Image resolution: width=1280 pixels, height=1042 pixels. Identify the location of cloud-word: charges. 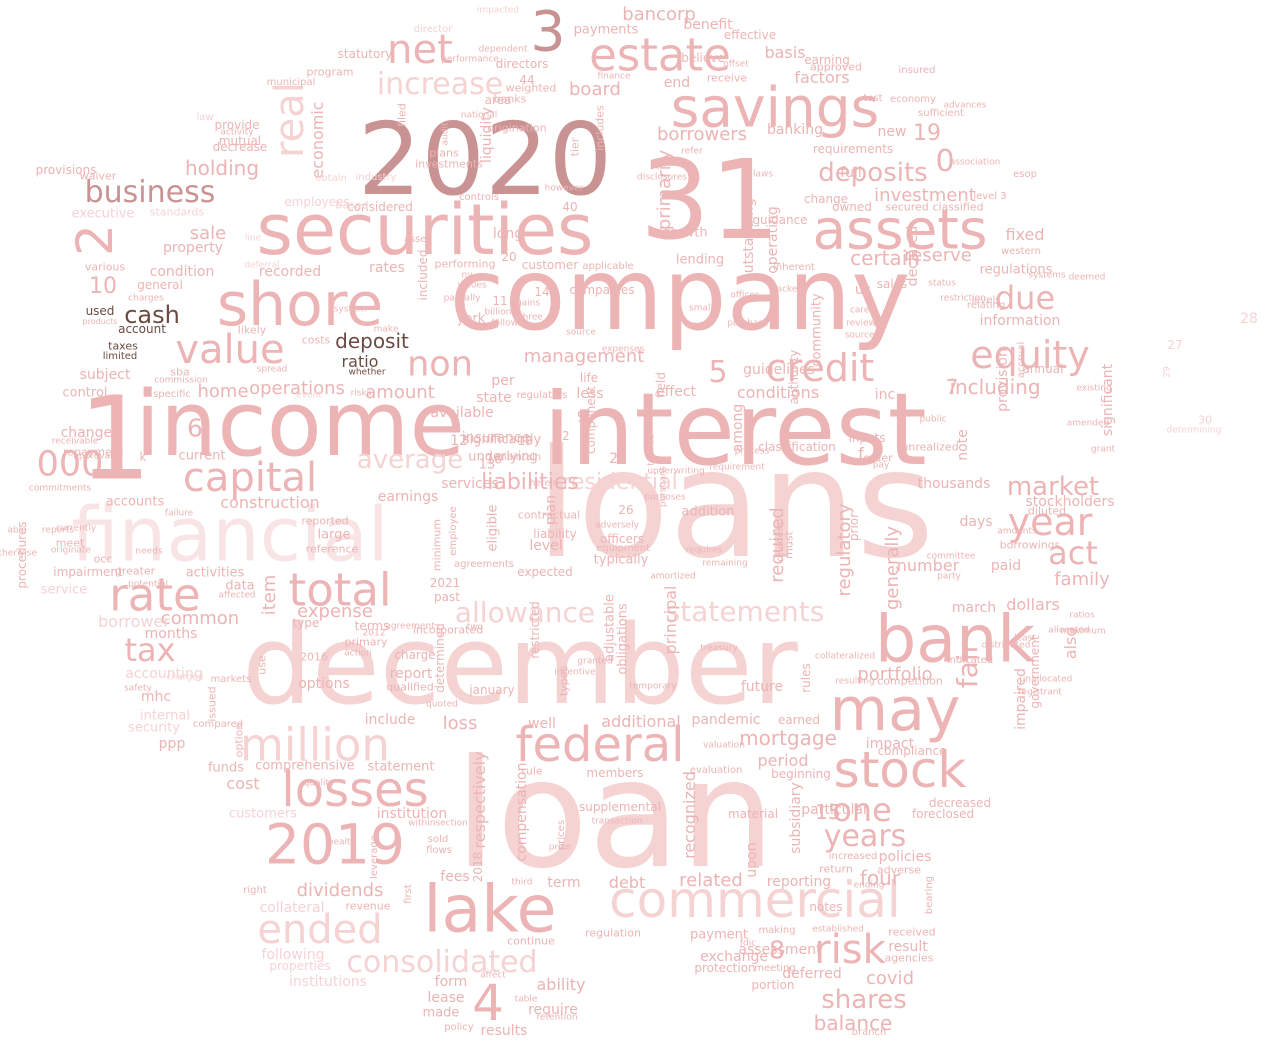
(146, 298).